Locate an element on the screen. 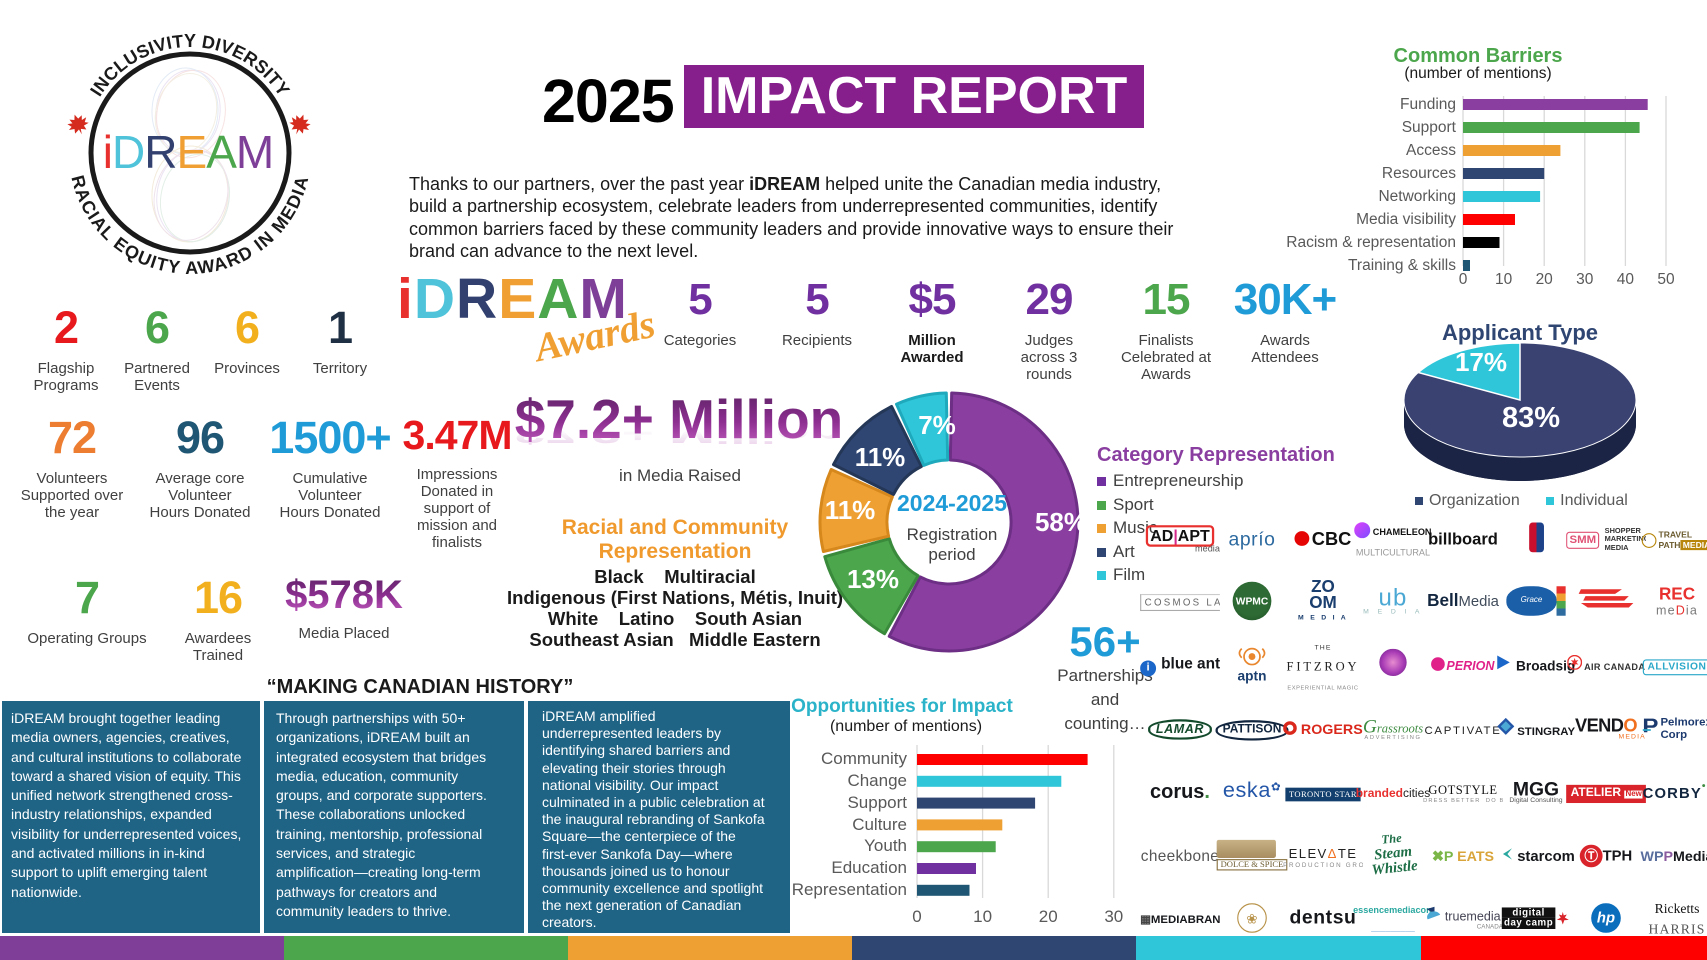 This screenshot has width=1707, height=960. svg-text: Change is located at coordinates (877, 780).